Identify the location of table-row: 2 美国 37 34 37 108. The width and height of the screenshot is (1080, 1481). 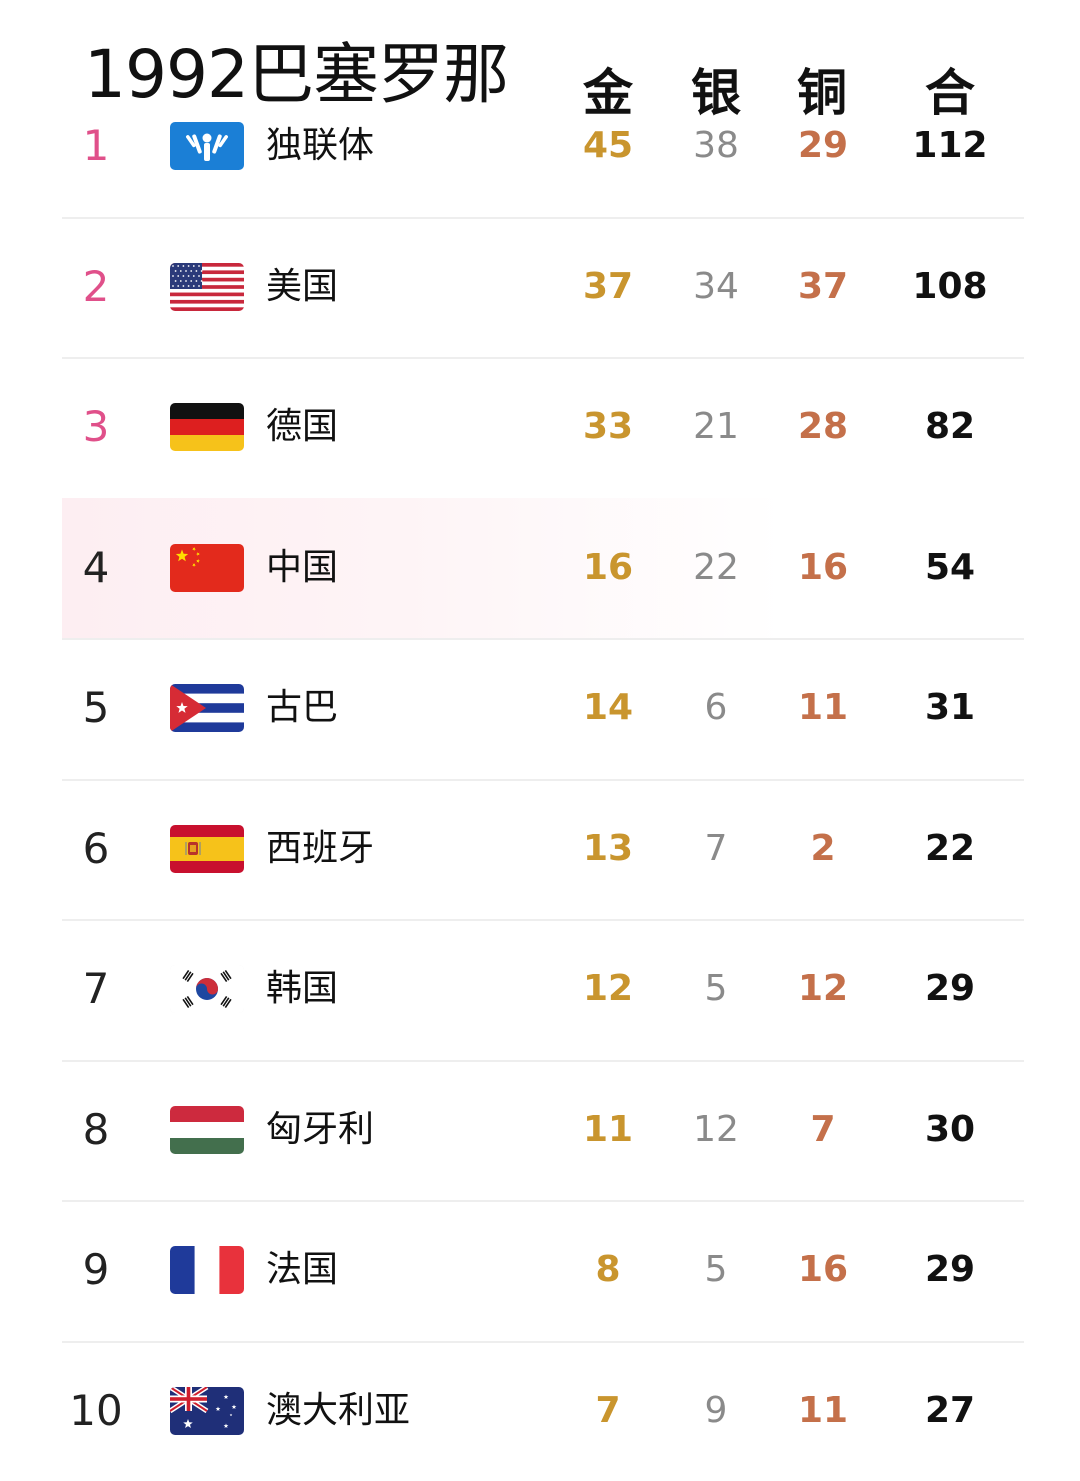
(543, 287).